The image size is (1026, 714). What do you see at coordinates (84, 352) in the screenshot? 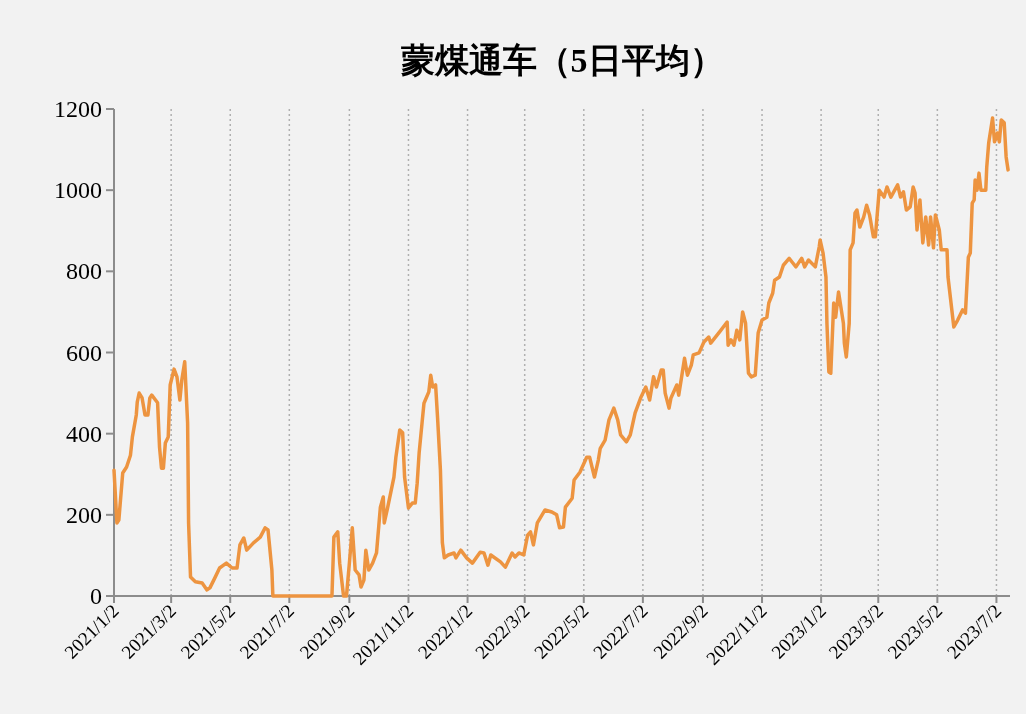
I see `y-tick-label: 600` at bounding box center [84, 352].